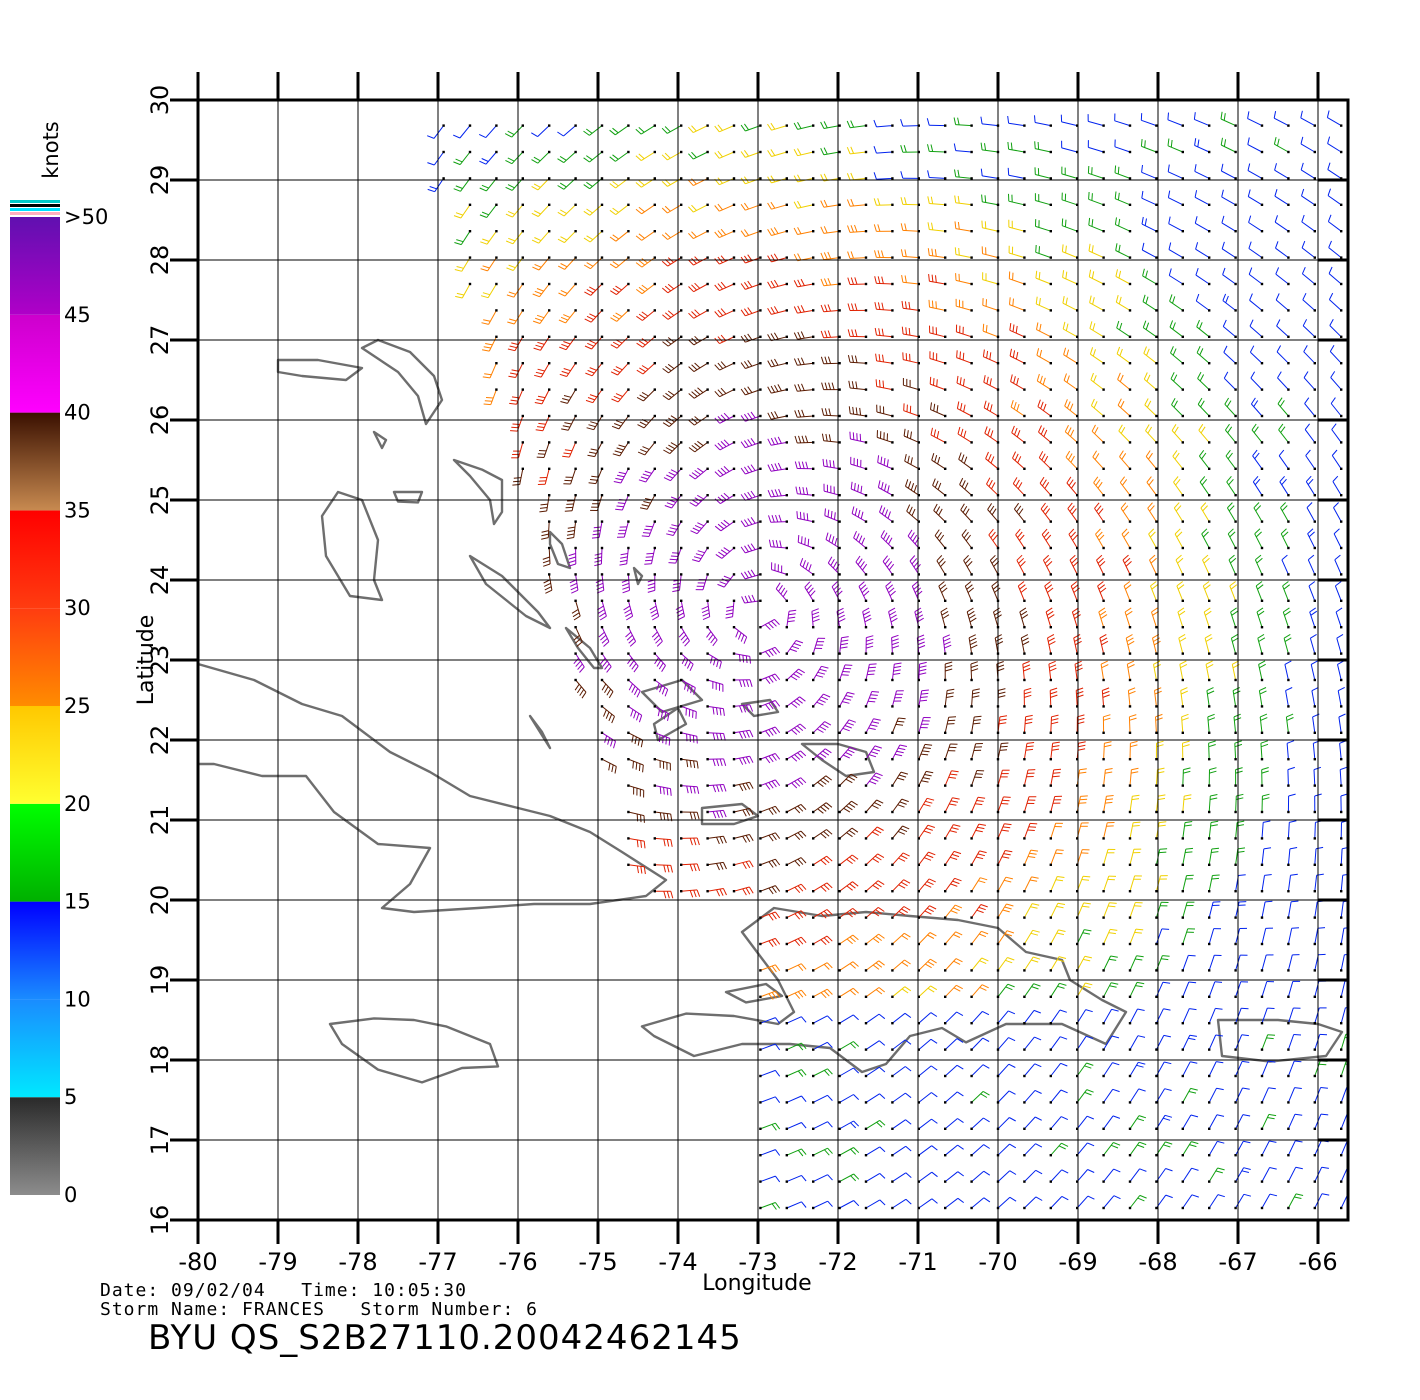  Describe the element at coordinates (160, 1220) in the screenshot. I see `lat-tick-label: 16` at that location.